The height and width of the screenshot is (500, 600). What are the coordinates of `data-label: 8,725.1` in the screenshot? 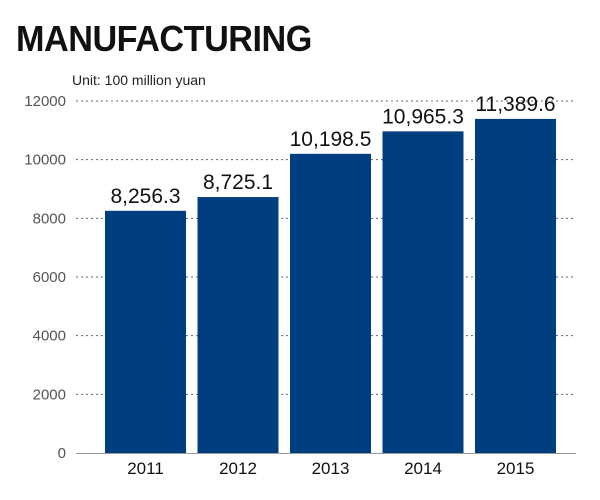 It's located at (238, 182).